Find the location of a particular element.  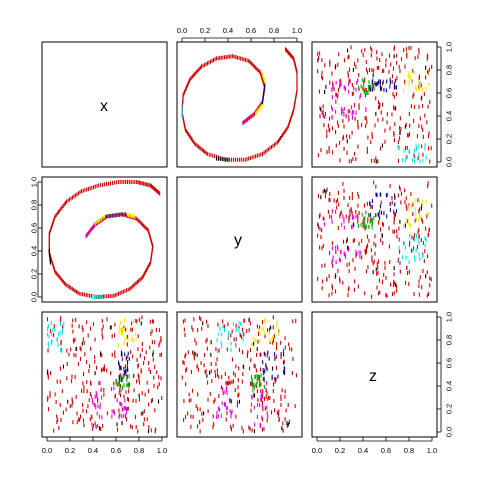

variable-label-y: y is located at coordinates (238, 240).